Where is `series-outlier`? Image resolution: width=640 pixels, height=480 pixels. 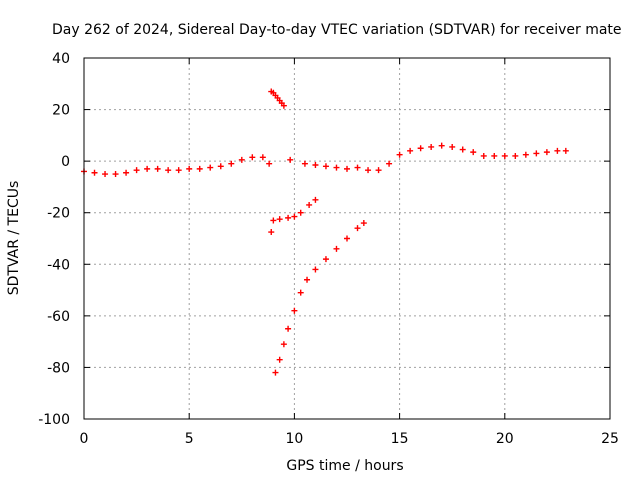
series-outlier is located at coordinates (271, 232).